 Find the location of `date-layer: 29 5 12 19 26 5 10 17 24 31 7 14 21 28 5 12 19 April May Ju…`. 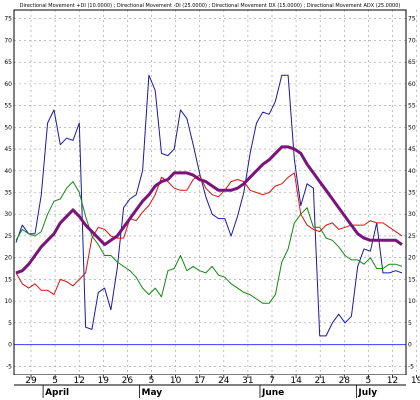

date-layer: 29 5 12 19 26 5 10 17 24 31 7 14 21 28 5 12 19 April May Ju… is located at coordinates (222, 386).